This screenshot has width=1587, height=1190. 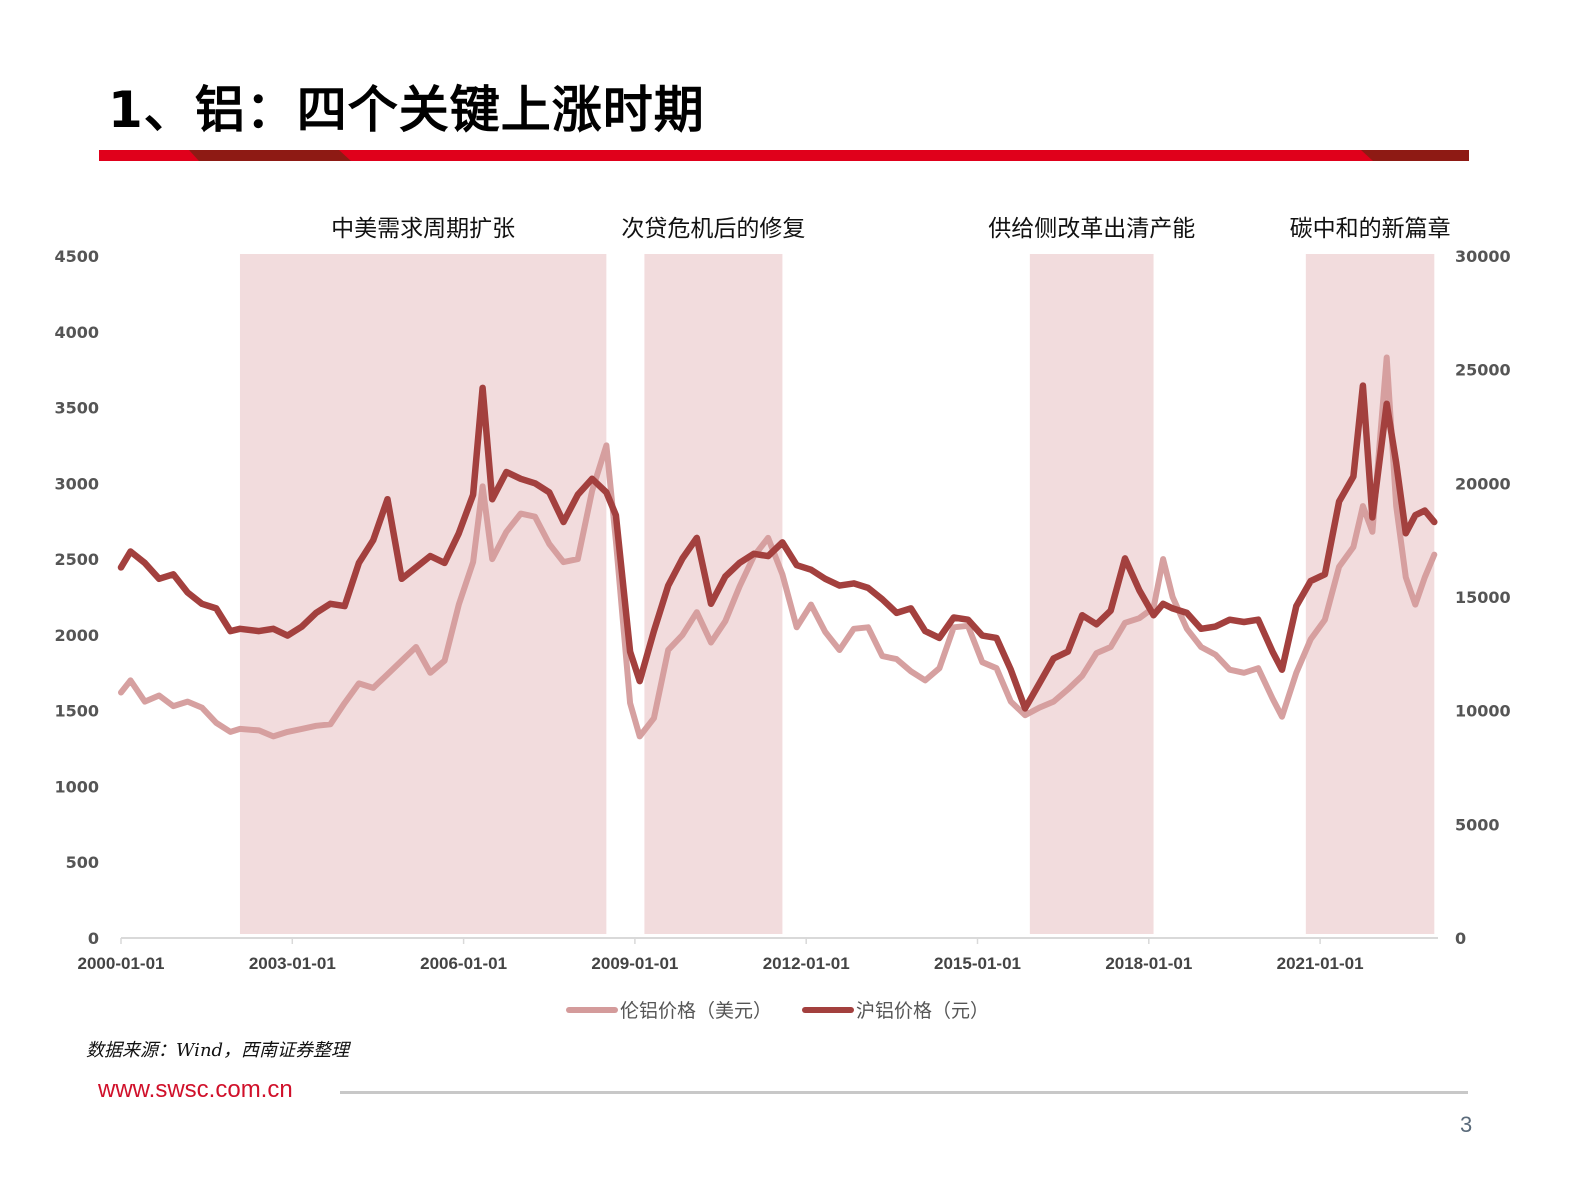 I want to click on legend-item-lme: 伦铝价格（美元）, so click(x=669, y=1009).